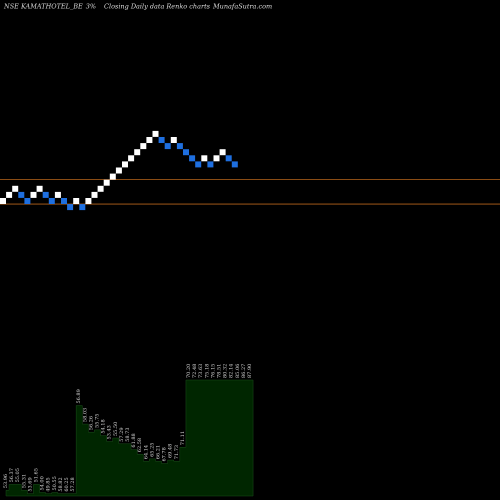  I want to click on value-label: 56.89, so click(79, 396).